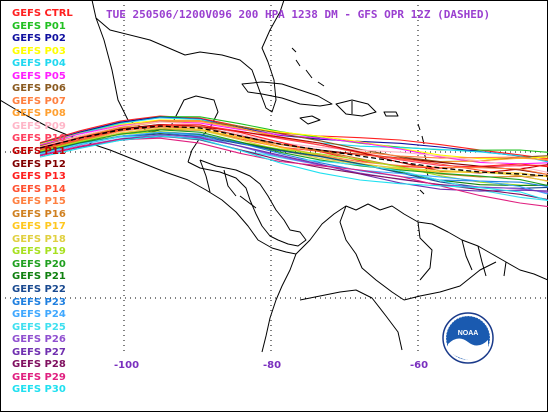  What do you see at coordinates (42, 13) in the screenshot?
I see `legend-entry: GEFS CTRL` at bounding box center [42, 13].